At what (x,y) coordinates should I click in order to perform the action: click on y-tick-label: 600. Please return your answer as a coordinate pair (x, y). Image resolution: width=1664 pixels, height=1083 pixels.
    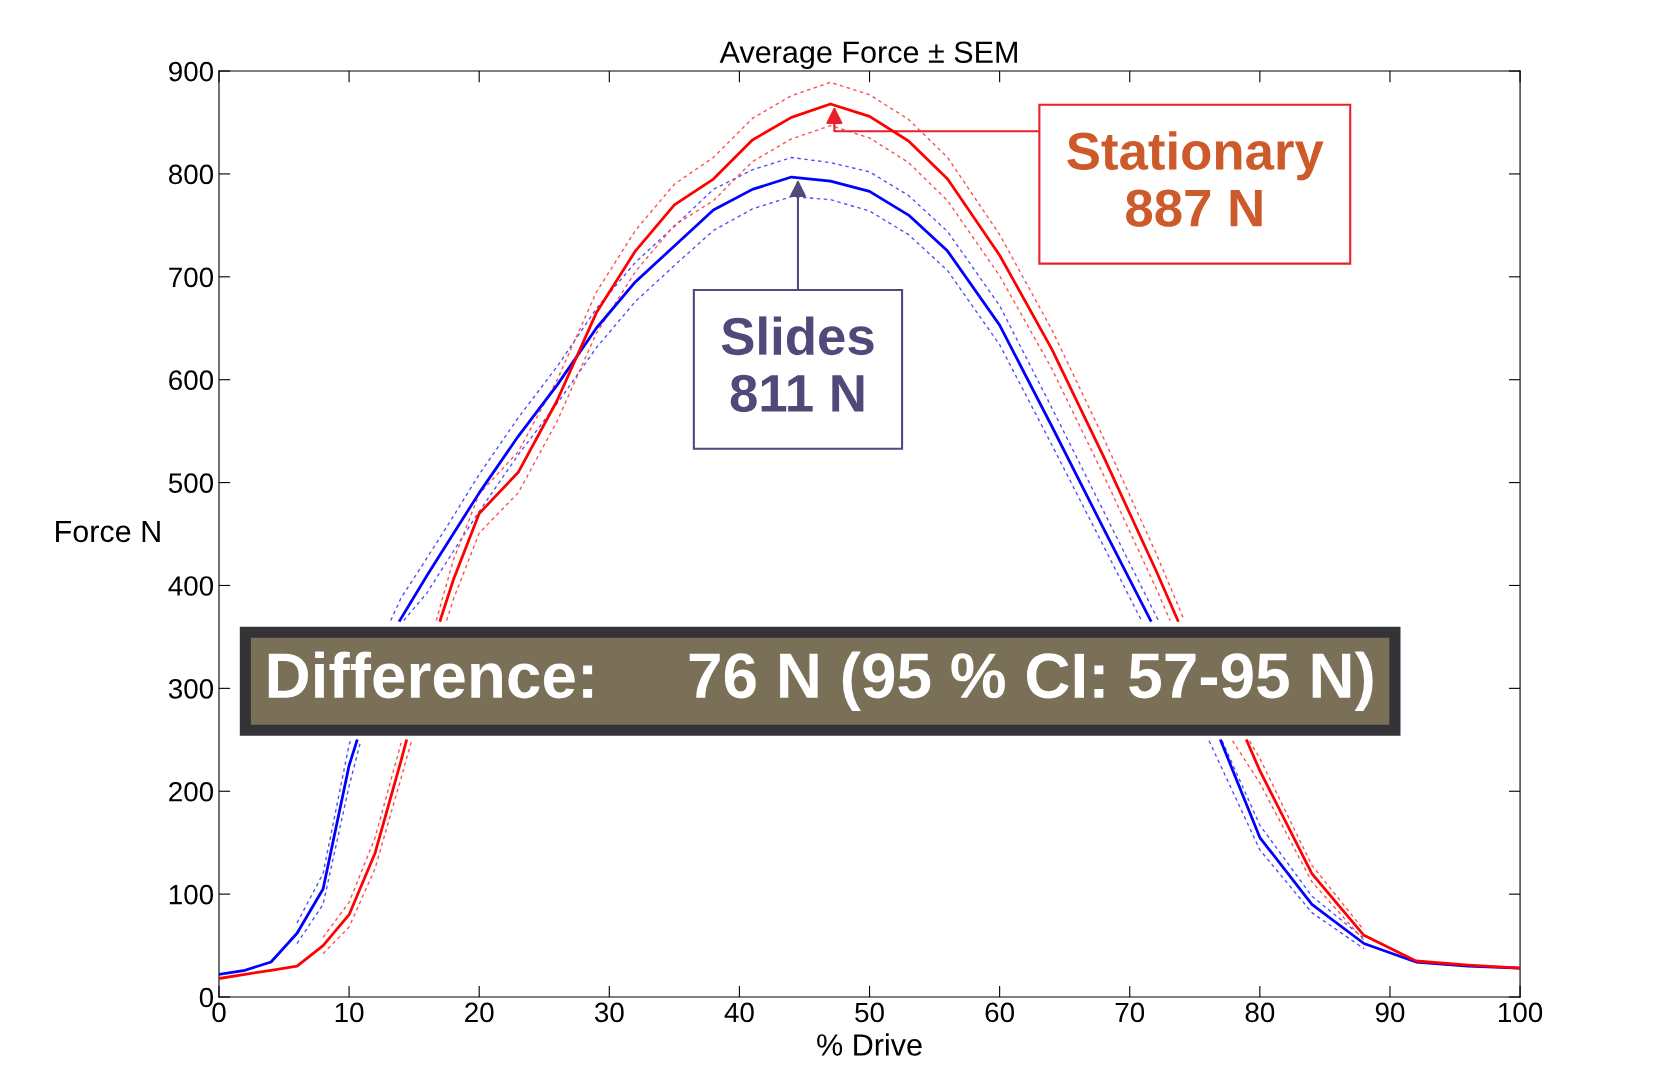
    Looking at the image, I should click on (191, 380).